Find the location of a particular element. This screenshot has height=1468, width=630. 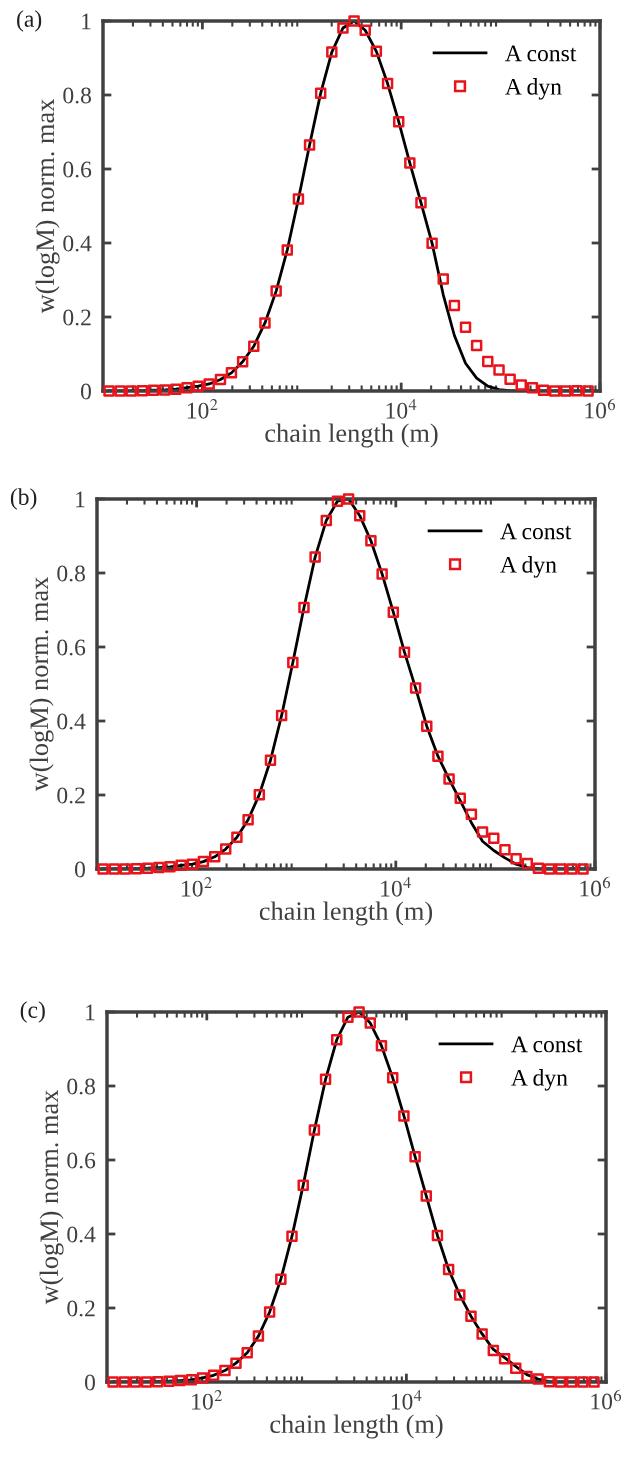

chart-title: (a) is located at coordinates (29, 21).